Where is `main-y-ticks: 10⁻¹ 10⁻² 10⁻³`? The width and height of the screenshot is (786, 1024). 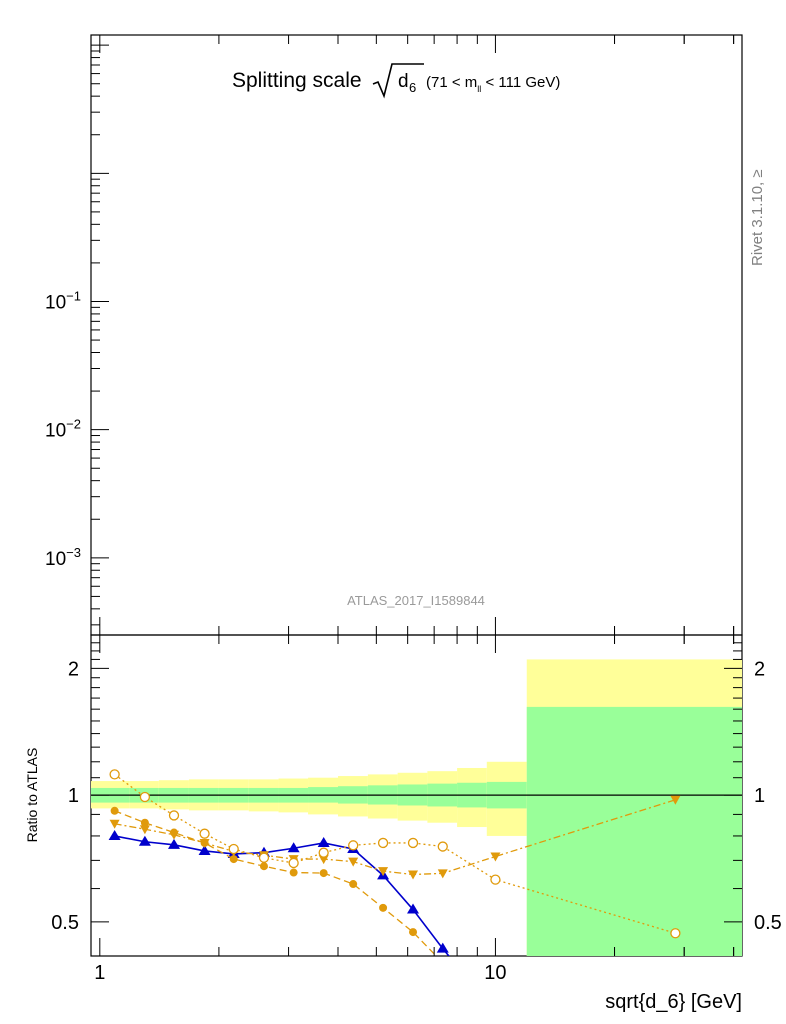
main-y-ticks: 10⁻¹ 10⁻² 10⁻³ is located at coordinates (77, 335).